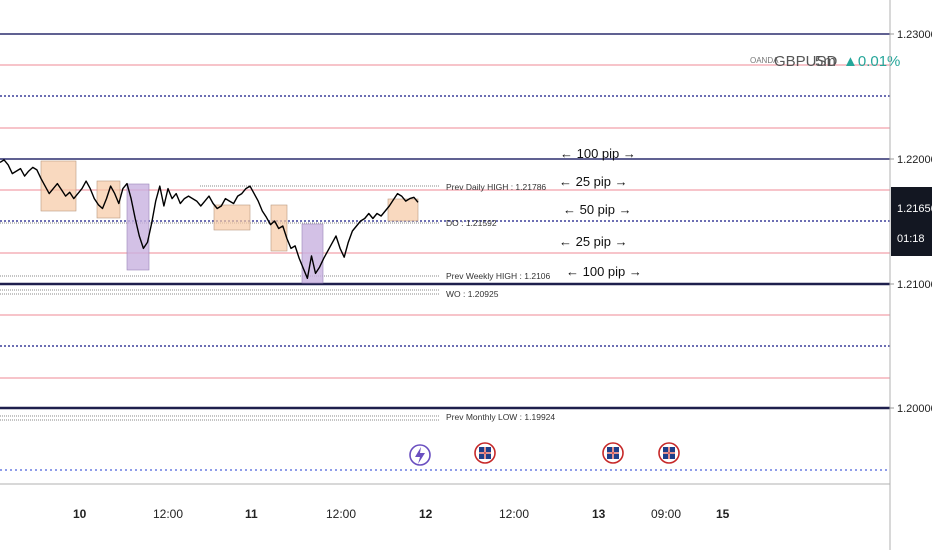 This screenshot has width=932, height=550. What do you see at coordinates (593, 181) in the screenshot?
I see `pip-label-25-top: ← 25 pip →` at bounding box center [593, 181].